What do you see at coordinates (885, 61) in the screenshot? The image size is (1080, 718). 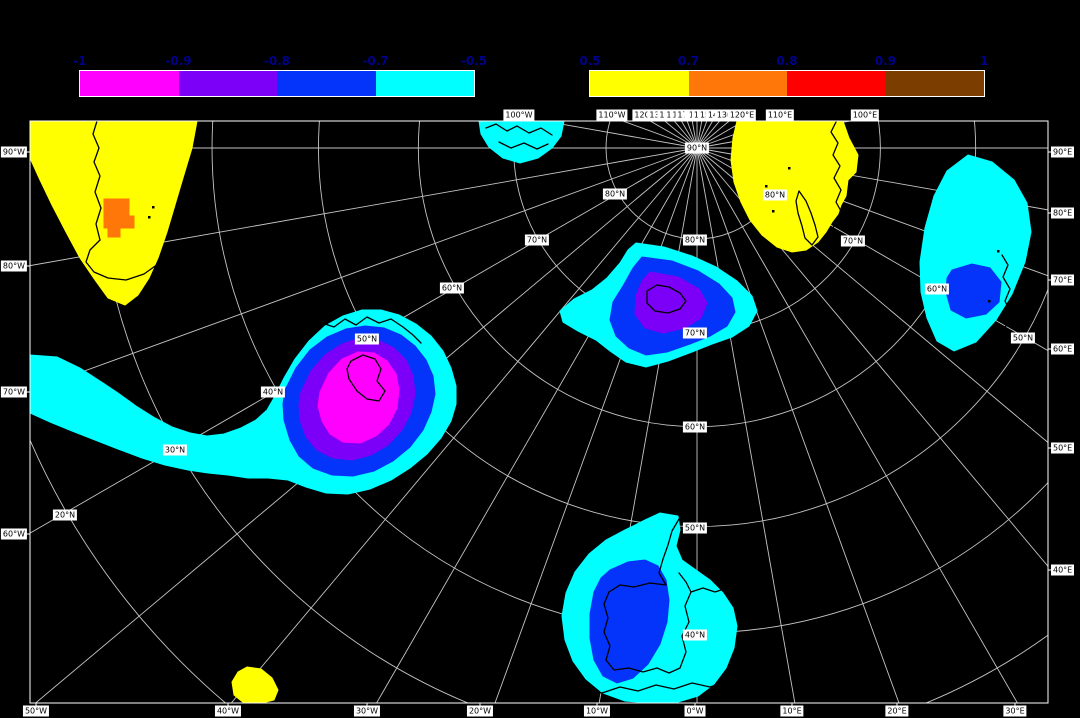 I see `colorbar-tick-label: 0.9` at bounding box center [885, 61].